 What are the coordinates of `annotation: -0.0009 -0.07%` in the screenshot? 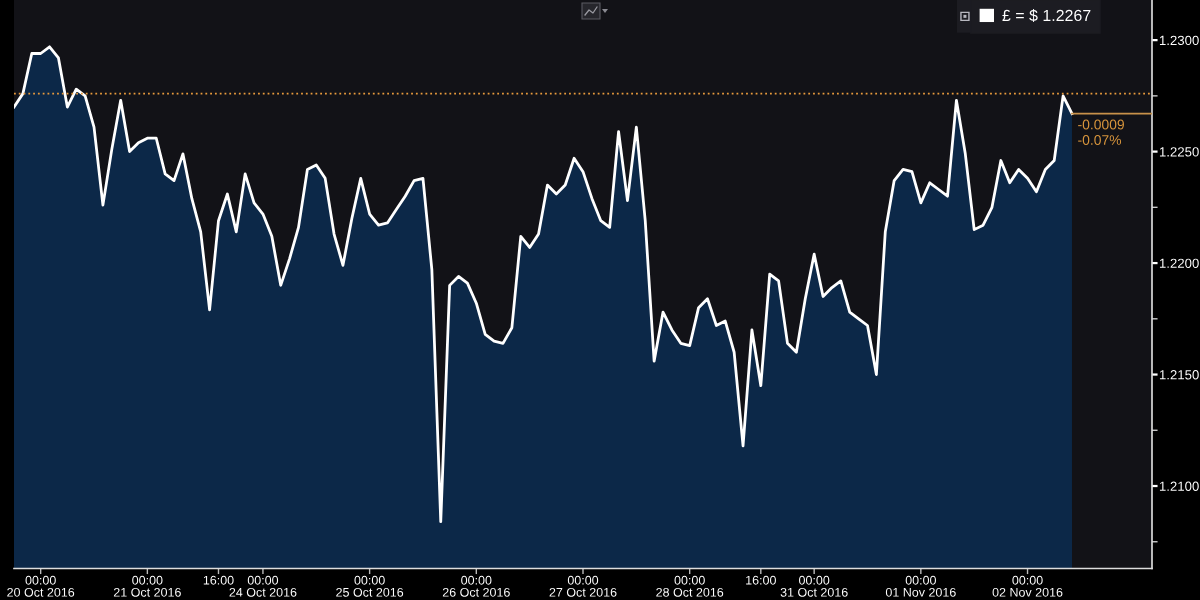 It's located at (1101, 132).